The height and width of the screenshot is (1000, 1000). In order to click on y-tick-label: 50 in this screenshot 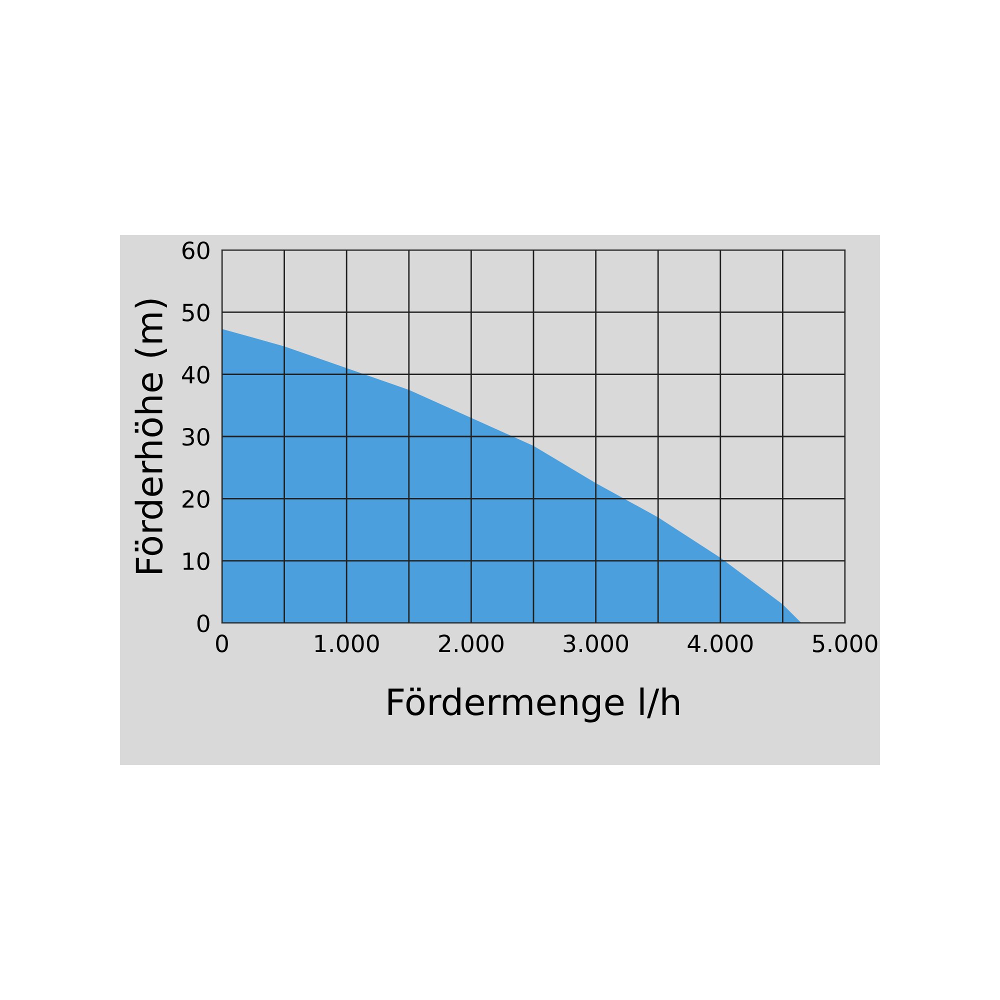, I will do `click(196, 313)`.